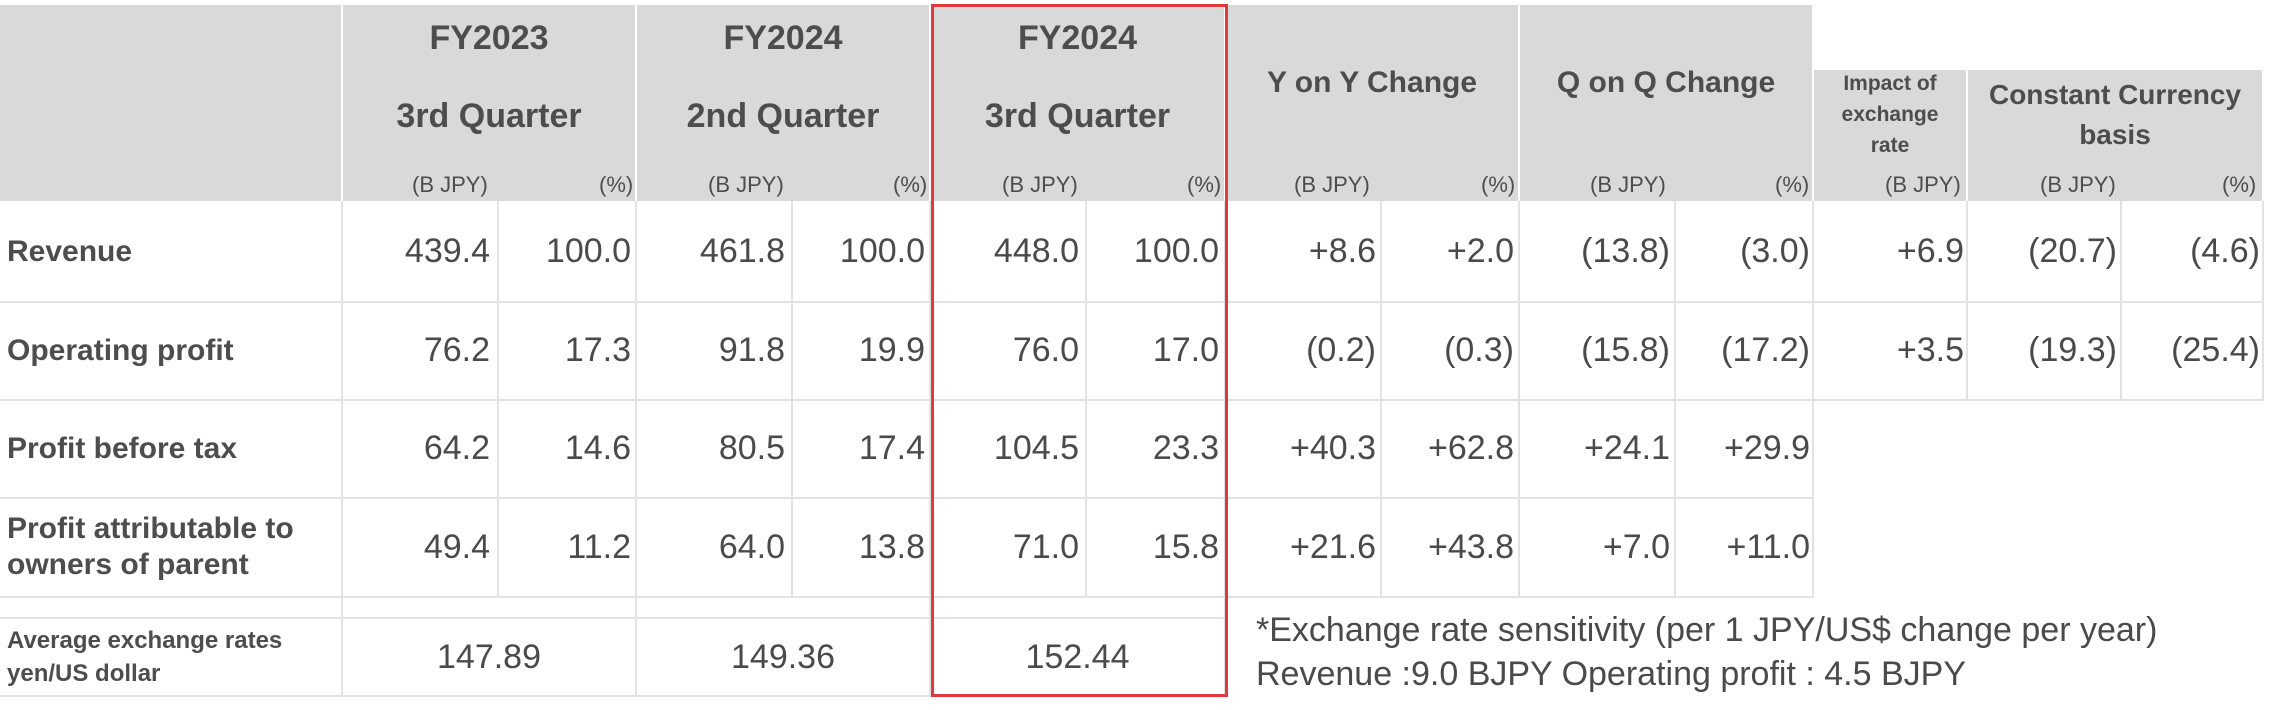 The height and width of the screenshot is (710, 2270). I want to click on cell-value: (0.3), so click(1479, 350).